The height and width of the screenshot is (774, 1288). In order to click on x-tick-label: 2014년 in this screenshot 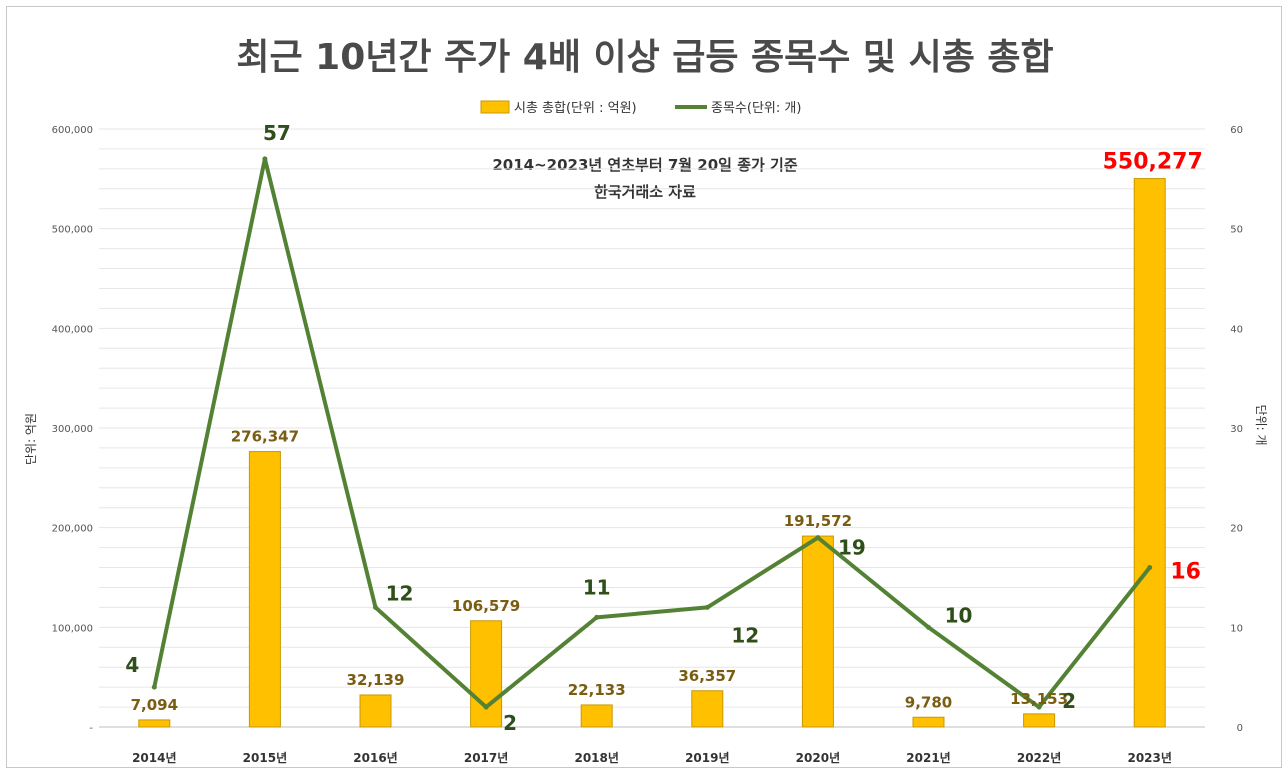, I will do `click(154, 758)`.